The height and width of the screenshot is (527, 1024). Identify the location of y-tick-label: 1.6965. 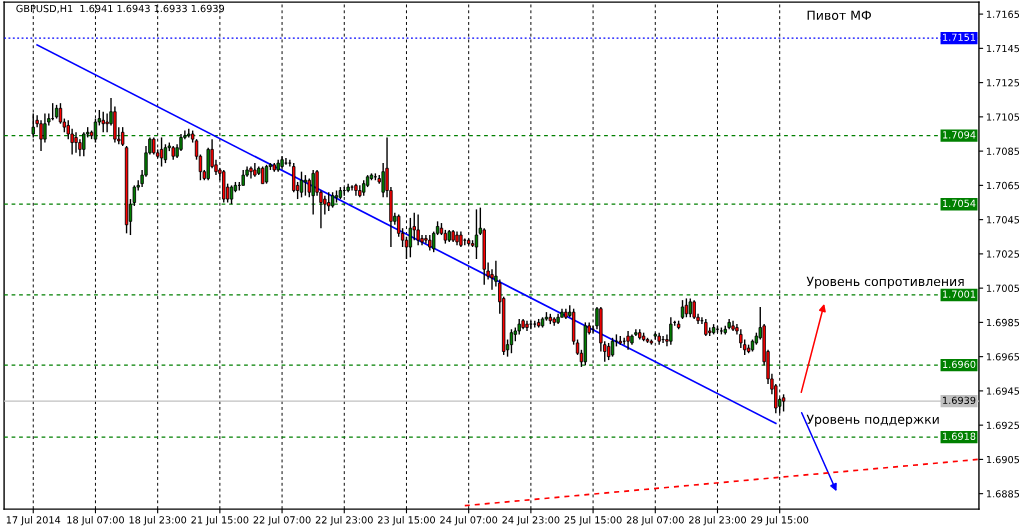
(1003, 357).